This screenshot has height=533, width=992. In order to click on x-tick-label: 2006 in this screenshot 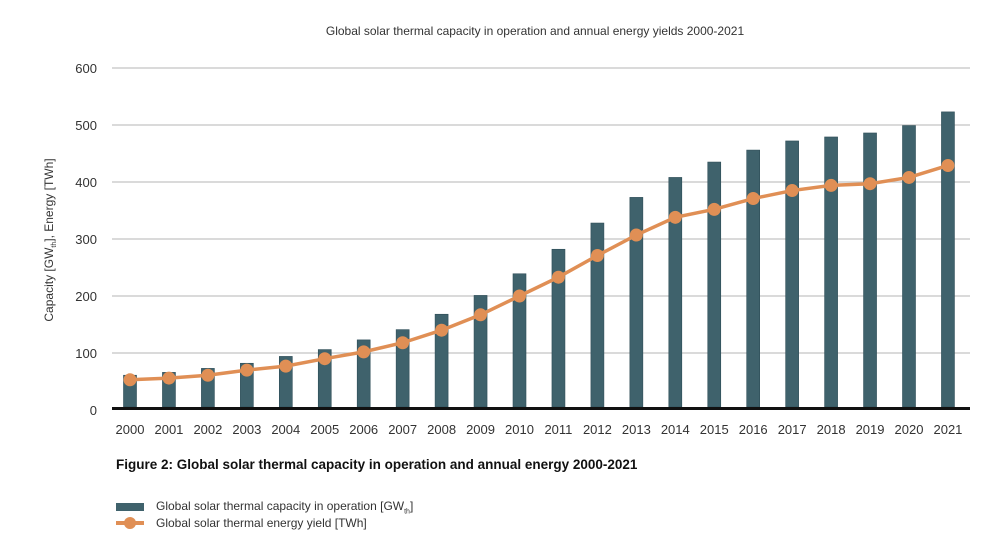, I will do `click(363, 429)`.